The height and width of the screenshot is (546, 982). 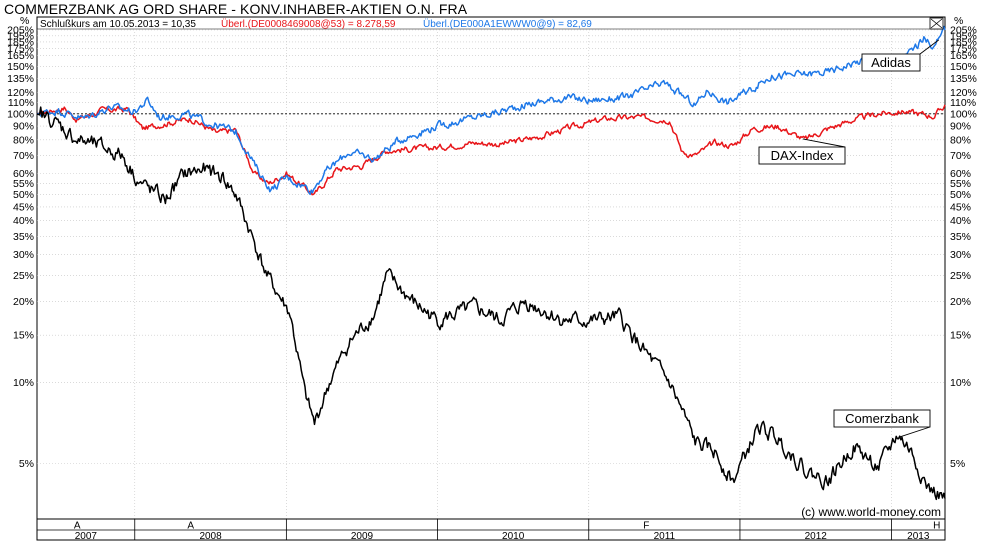 What do you see at coordinates (871, 512) in the screenshot?
I see `copyright: (c) www.world-money.com` at bounding box center [871, 512].